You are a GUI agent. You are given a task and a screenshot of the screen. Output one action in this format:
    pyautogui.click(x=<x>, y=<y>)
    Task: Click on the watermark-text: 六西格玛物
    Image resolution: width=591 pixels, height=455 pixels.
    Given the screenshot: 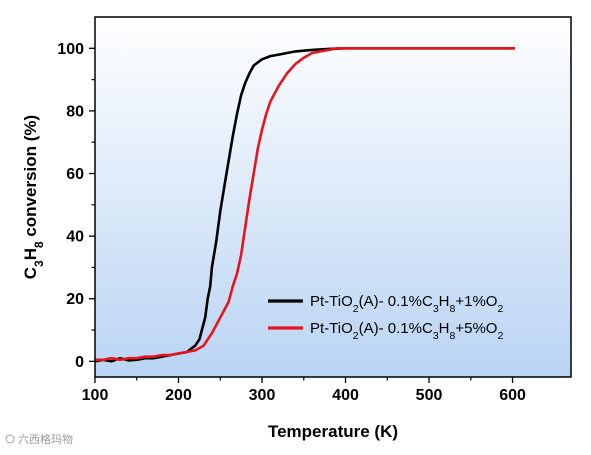 What is the action you would take?
    pyautogui.click(x=45, y=439)
    